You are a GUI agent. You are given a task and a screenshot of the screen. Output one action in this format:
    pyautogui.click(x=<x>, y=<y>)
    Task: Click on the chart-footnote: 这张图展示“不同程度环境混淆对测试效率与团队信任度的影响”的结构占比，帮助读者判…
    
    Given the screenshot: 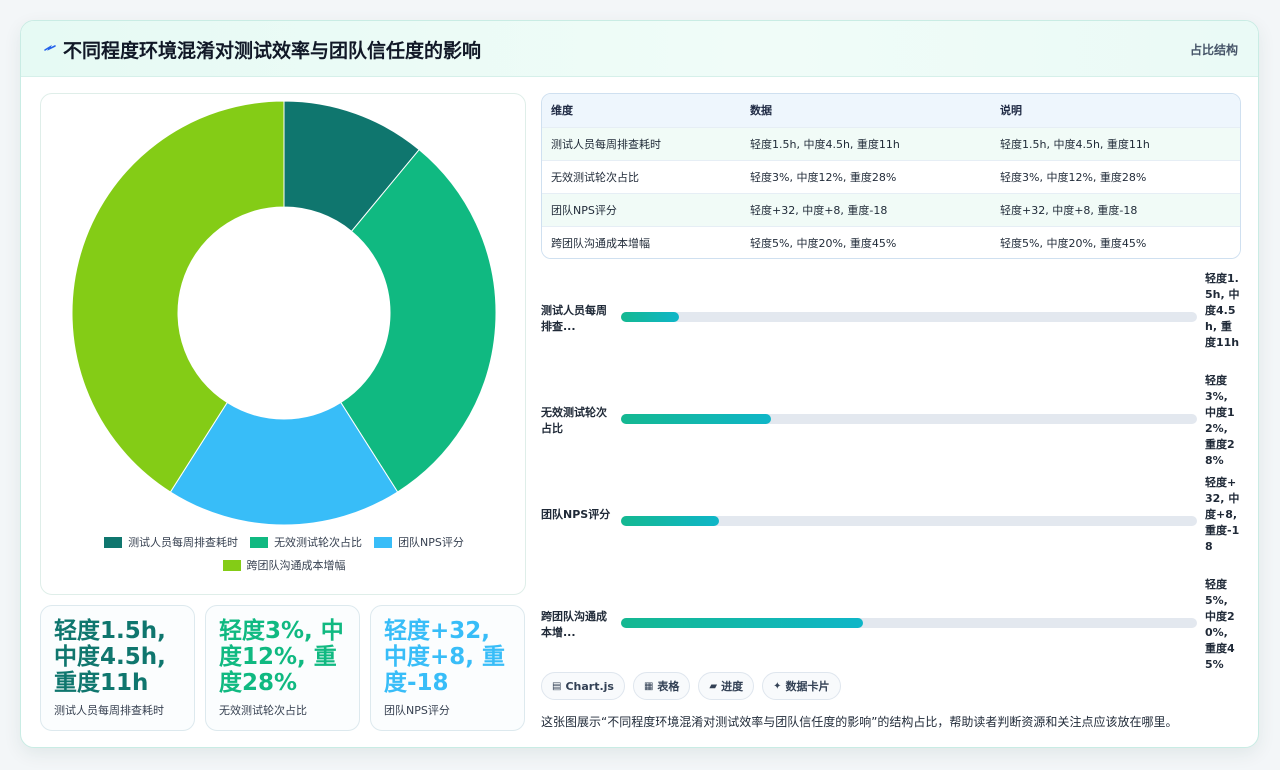 What is the action you would take?
    pyautogui.click(x=859, y=722)
    